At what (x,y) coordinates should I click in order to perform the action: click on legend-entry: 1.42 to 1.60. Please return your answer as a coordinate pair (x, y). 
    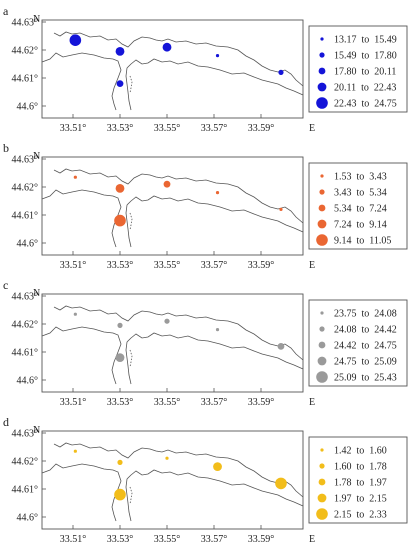
    Looking at the image, I should click on (360, 451).